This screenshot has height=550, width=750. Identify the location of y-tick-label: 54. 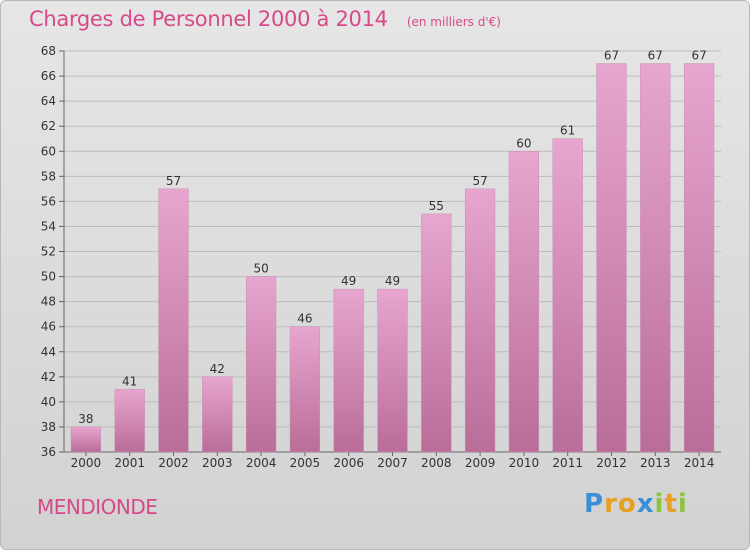
(48, 226).